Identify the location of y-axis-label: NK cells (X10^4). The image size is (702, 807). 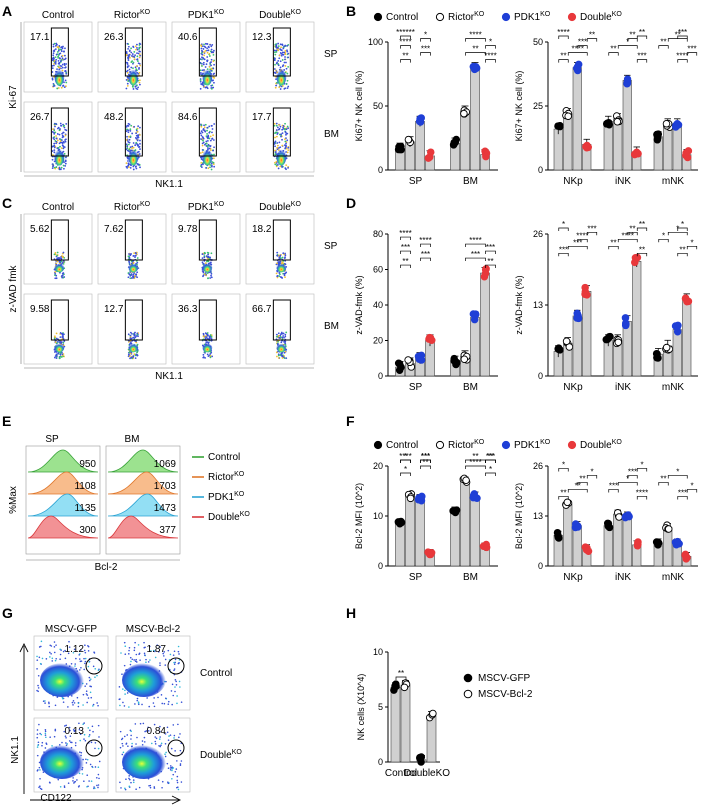
(361, 707).